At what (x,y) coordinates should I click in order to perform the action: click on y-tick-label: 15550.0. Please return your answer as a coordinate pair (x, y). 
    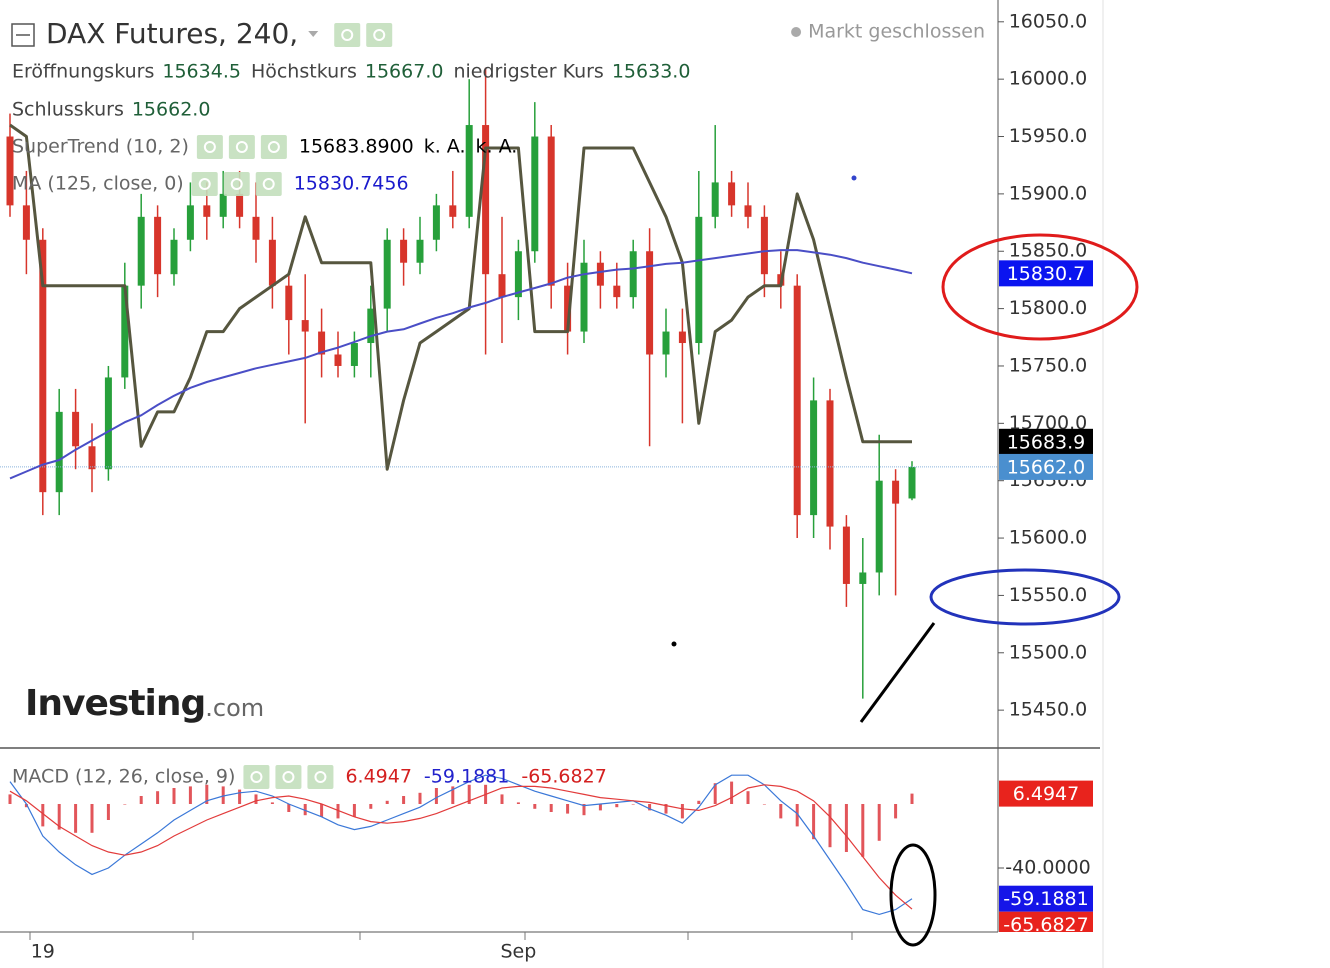
    Looking at the image, I should click on (1048, 595).